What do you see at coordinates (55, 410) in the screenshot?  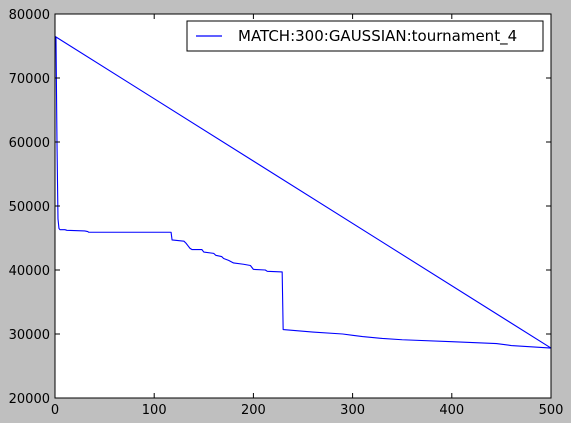 I see `x-tick-label: 0` at bounding box center [55, 410].